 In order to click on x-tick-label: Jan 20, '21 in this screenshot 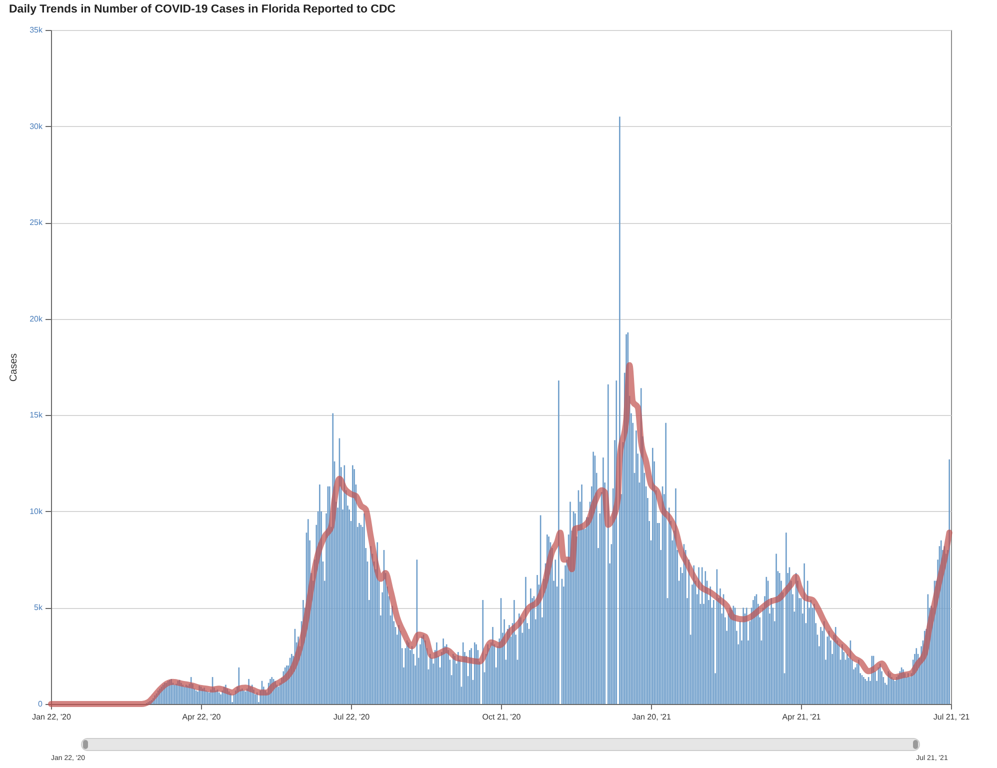, I will do `click(652, 717)`.